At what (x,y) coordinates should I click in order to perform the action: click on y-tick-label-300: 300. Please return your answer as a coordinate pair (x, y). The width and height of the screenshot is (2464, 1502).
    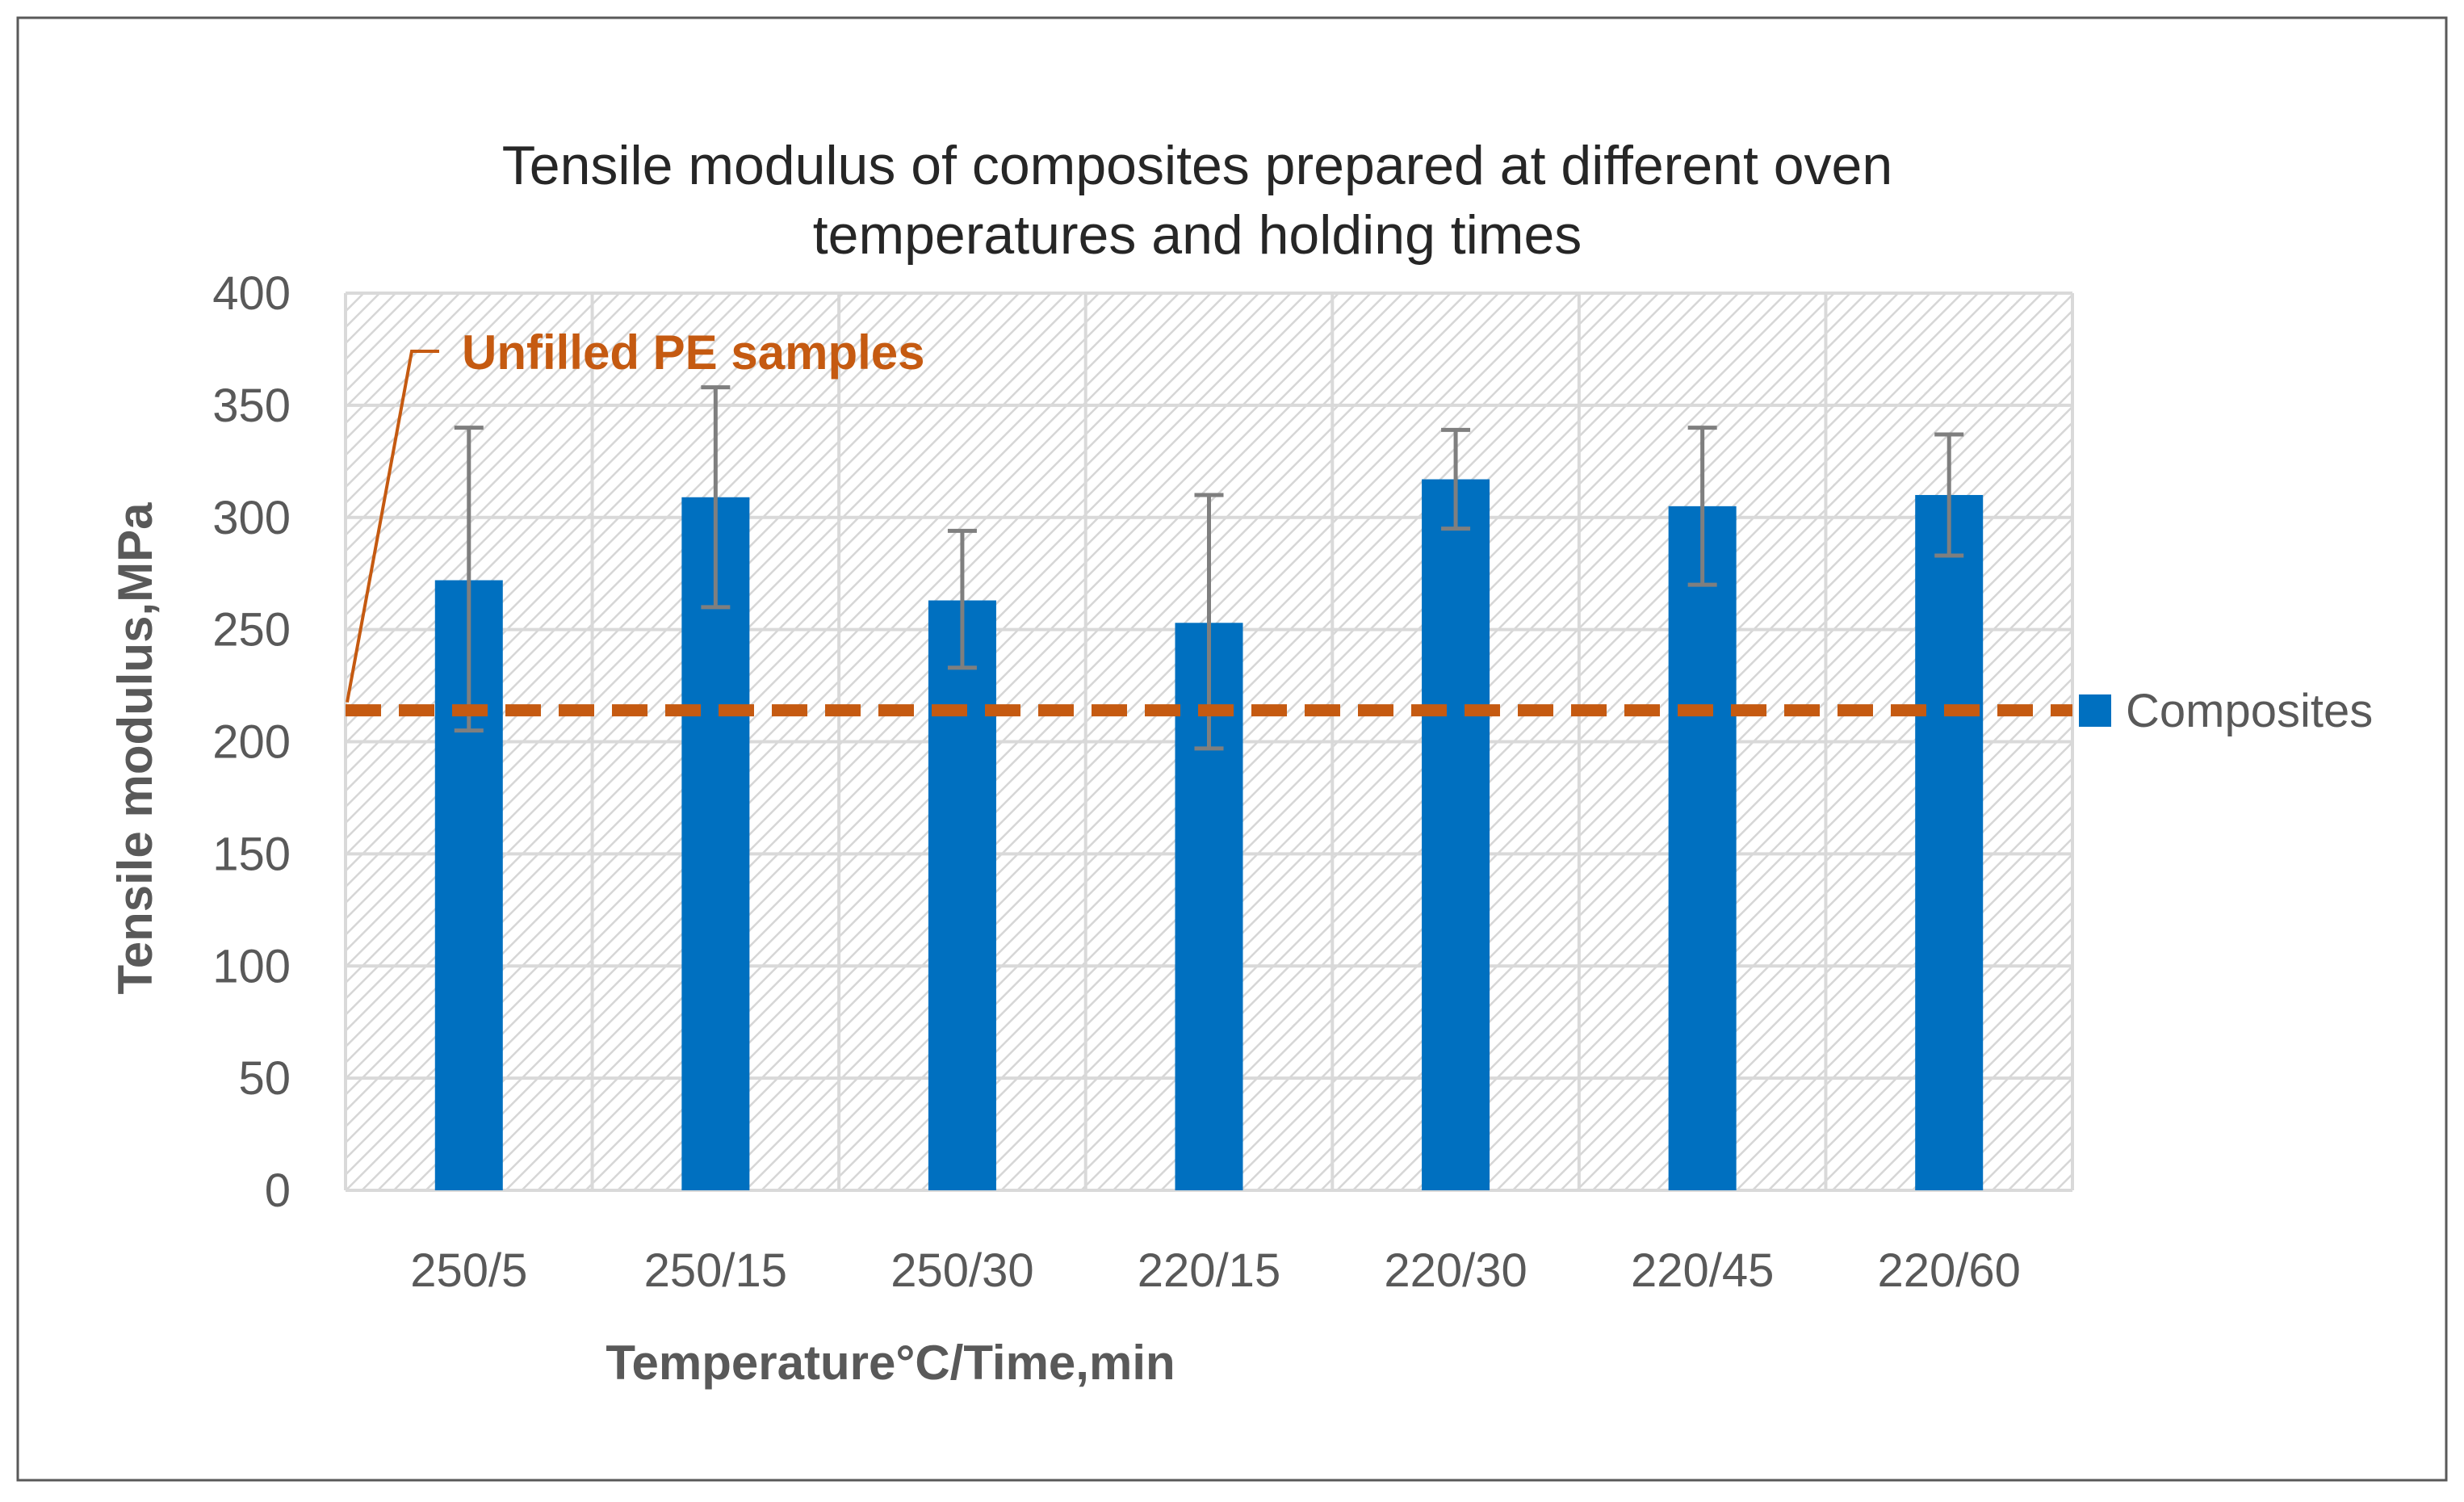
    Looking at the image, I should click on (251, 518).